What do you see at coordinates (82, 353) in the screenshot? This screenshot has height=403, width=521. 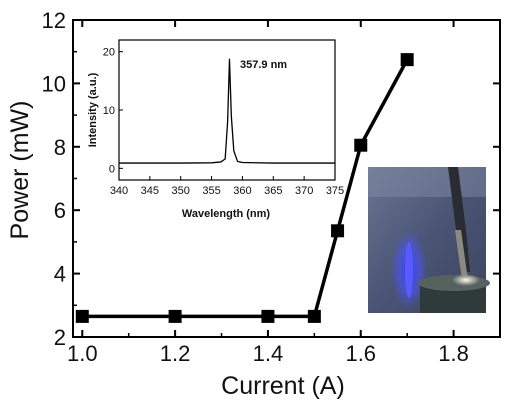 I see `x-tick-label: 1.0` at bounding box center [82, 353].